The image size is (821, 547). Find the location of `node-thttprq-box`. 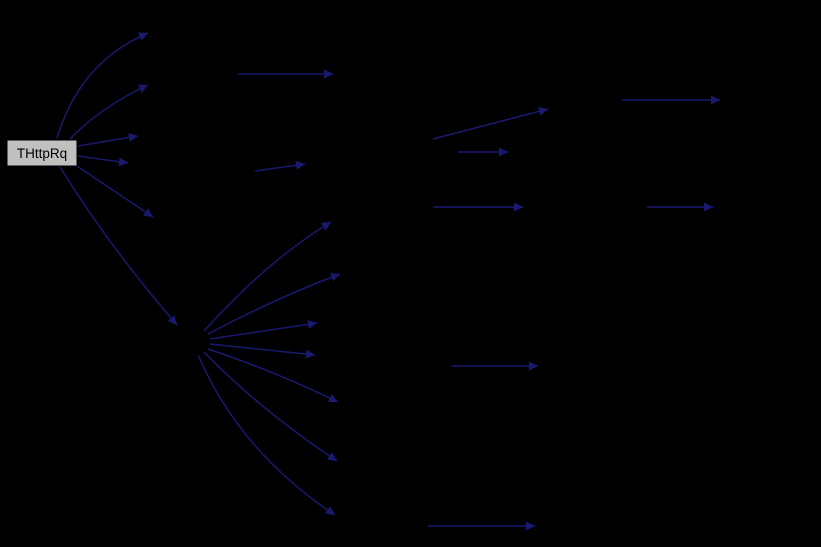

node-thttprq-box is located at coordinates (42, 153).